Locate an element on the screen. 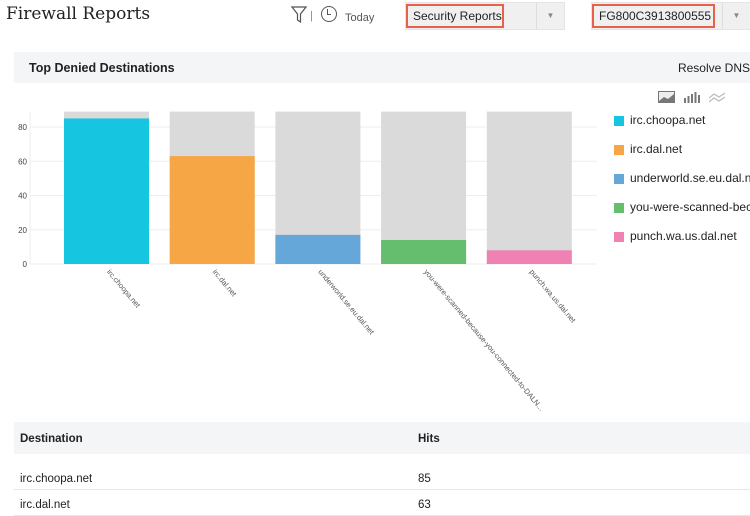  report-select-value: Security Reports is located at coordinates (455, 16).